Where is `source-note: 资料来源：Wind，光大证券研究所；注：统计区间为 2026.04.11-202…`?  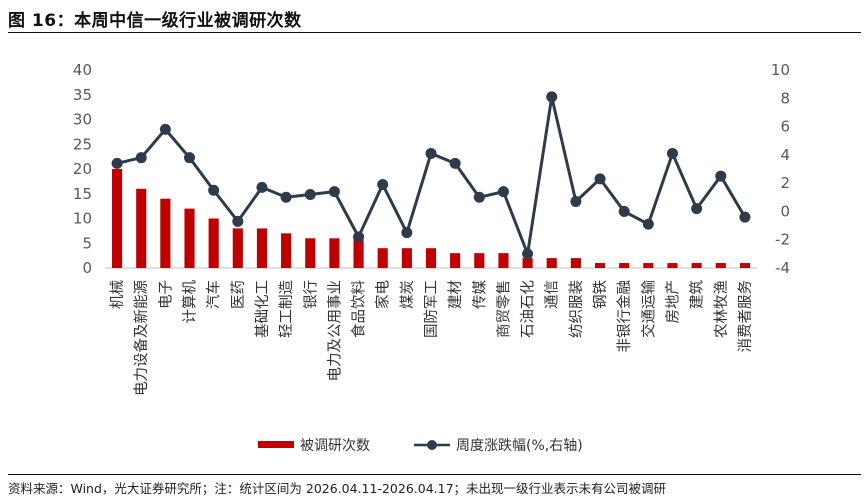
source-note: 资料来源：Wind，光大证券研究所；注：统计区间为 2026.04.11-202… is located at coordinates (337, 488).